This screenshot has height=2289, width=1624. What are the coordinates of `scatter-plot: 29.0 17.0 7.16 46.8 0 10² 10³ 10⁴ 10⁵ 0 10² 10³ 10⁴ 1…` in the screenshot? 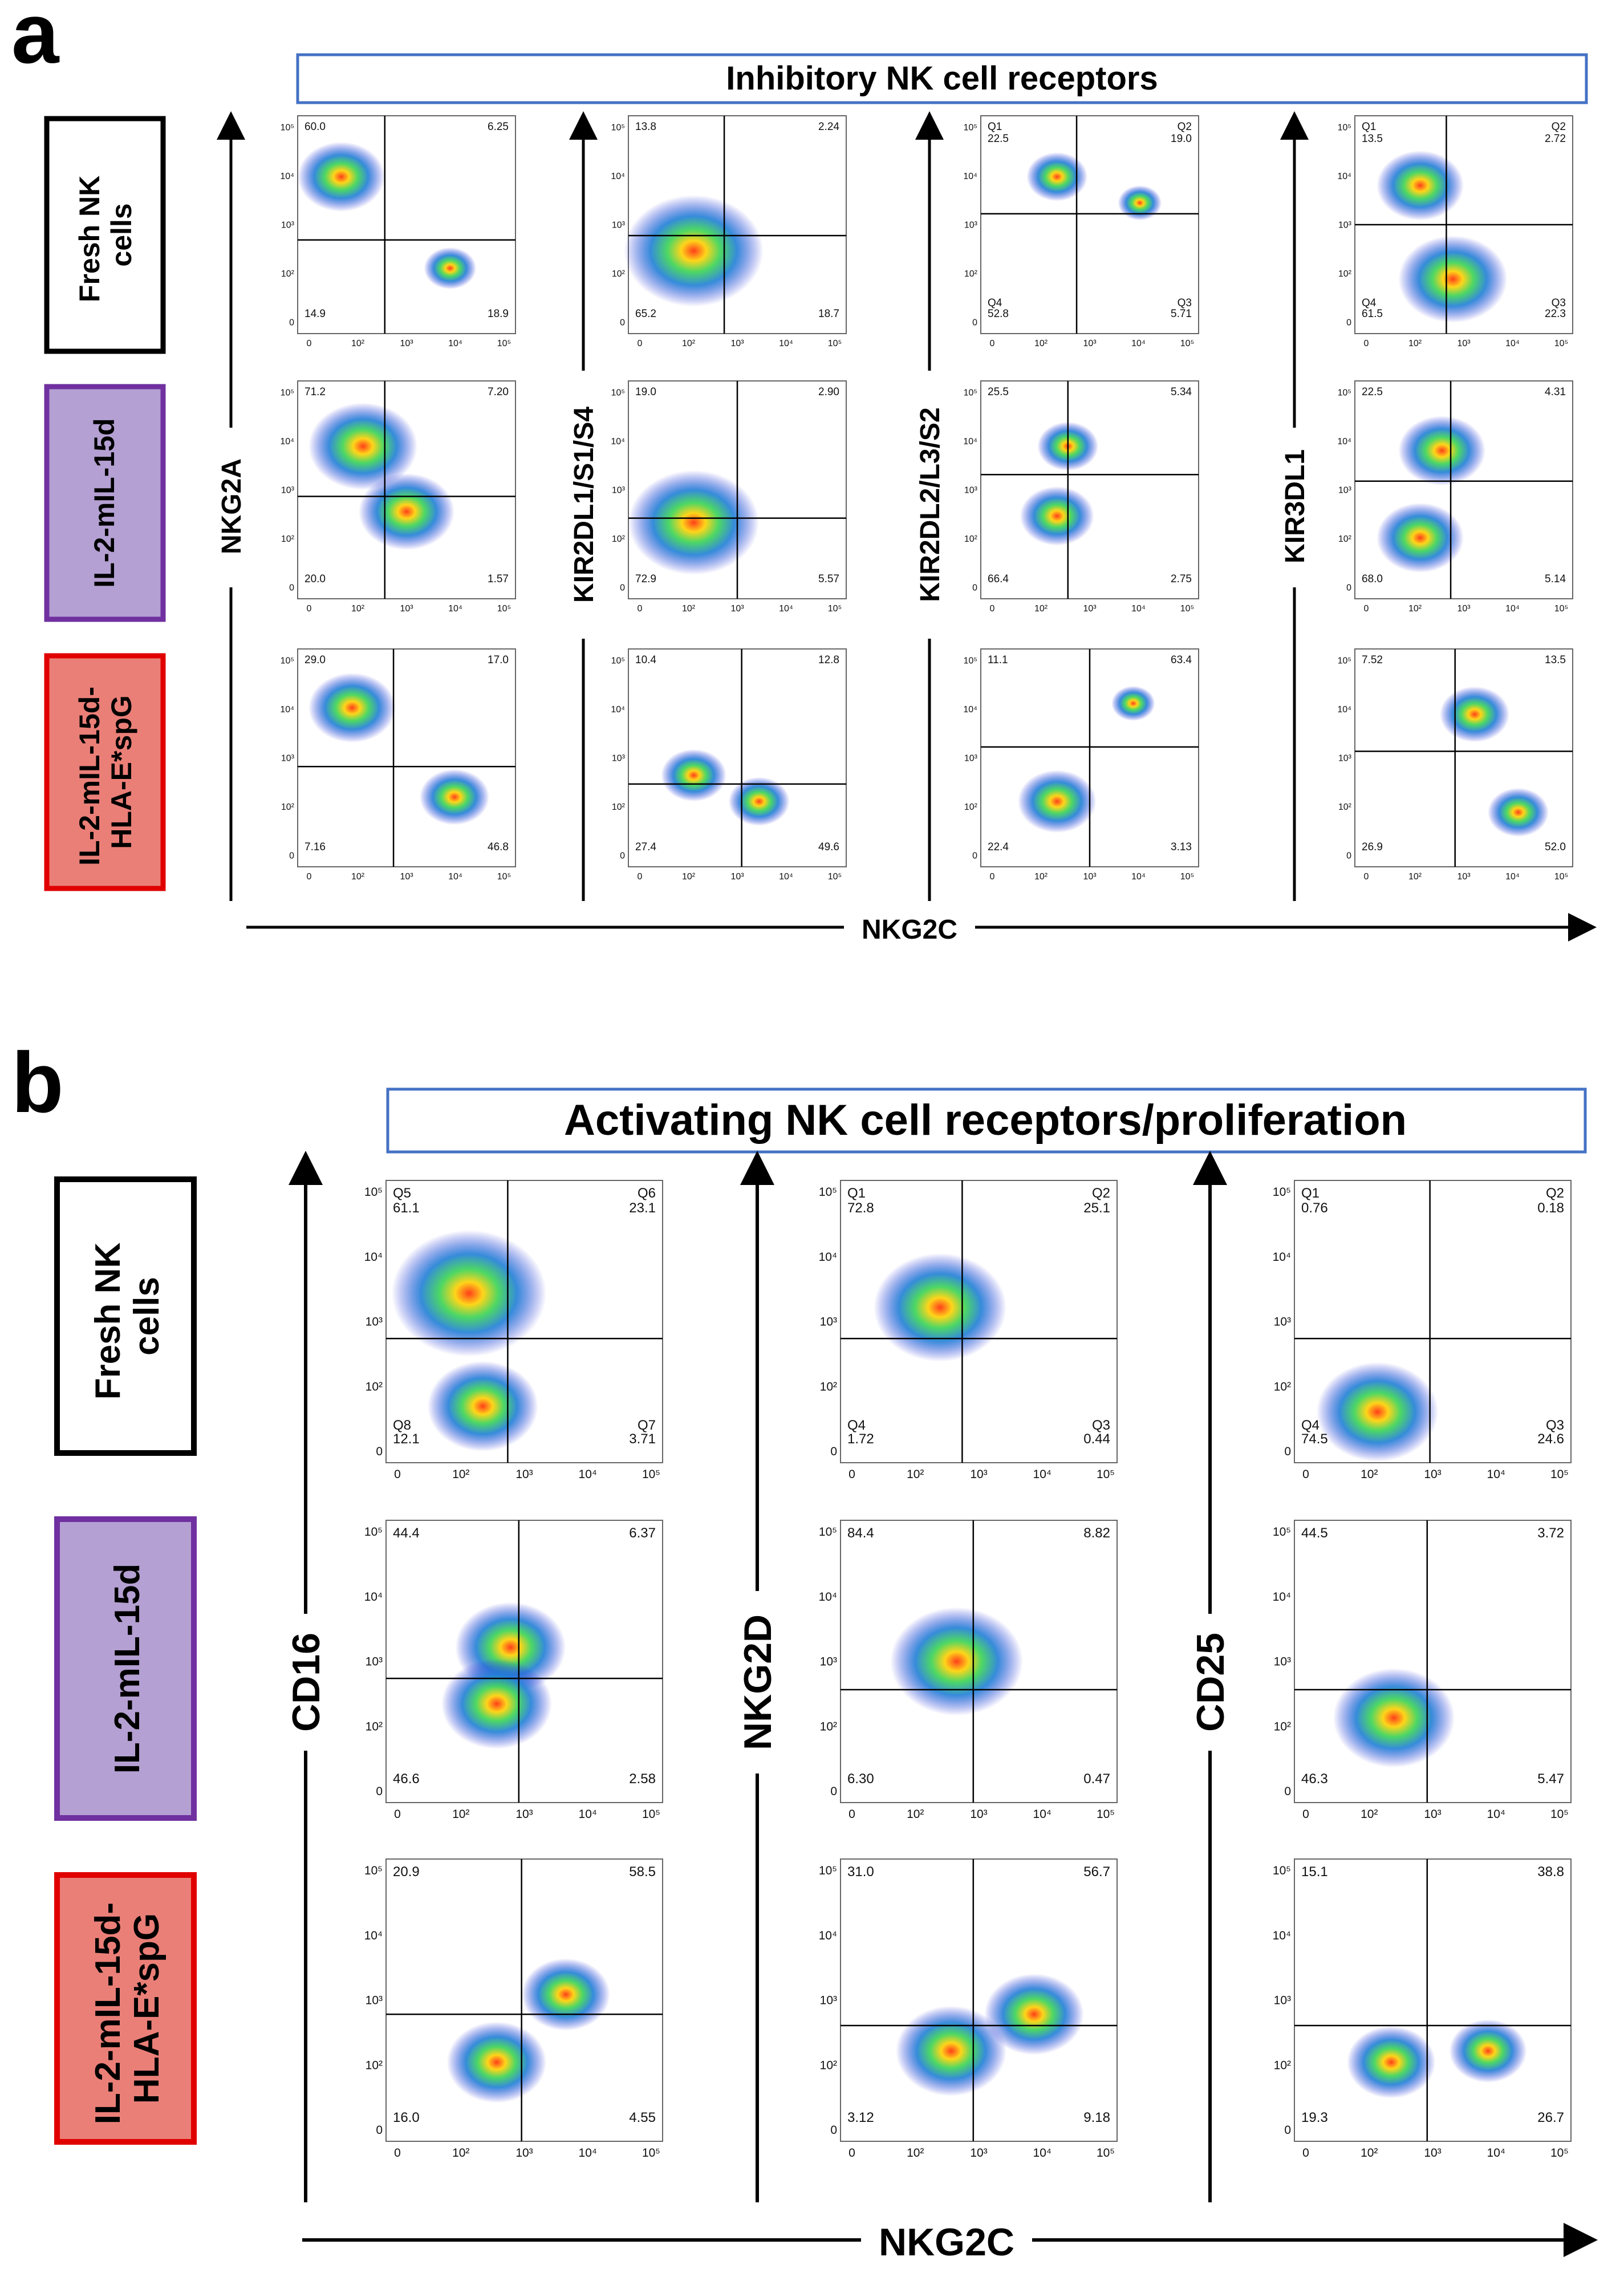 It's located at (398, 765).